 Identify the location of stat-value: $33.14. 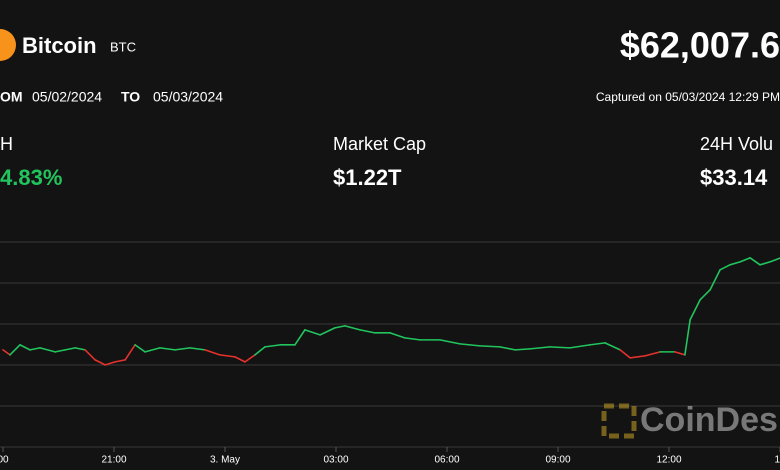
(734, 177).